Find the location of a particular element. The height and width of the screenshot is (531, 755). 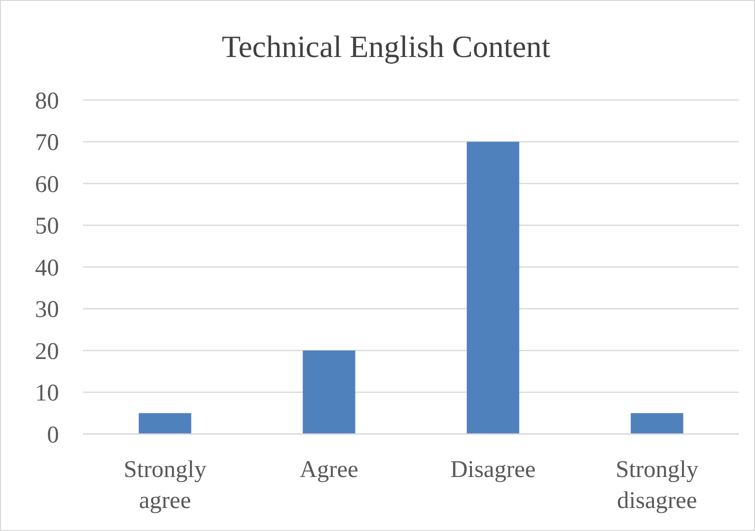

x-tick-label: Strongly agree is located at coordinates (165, 485).